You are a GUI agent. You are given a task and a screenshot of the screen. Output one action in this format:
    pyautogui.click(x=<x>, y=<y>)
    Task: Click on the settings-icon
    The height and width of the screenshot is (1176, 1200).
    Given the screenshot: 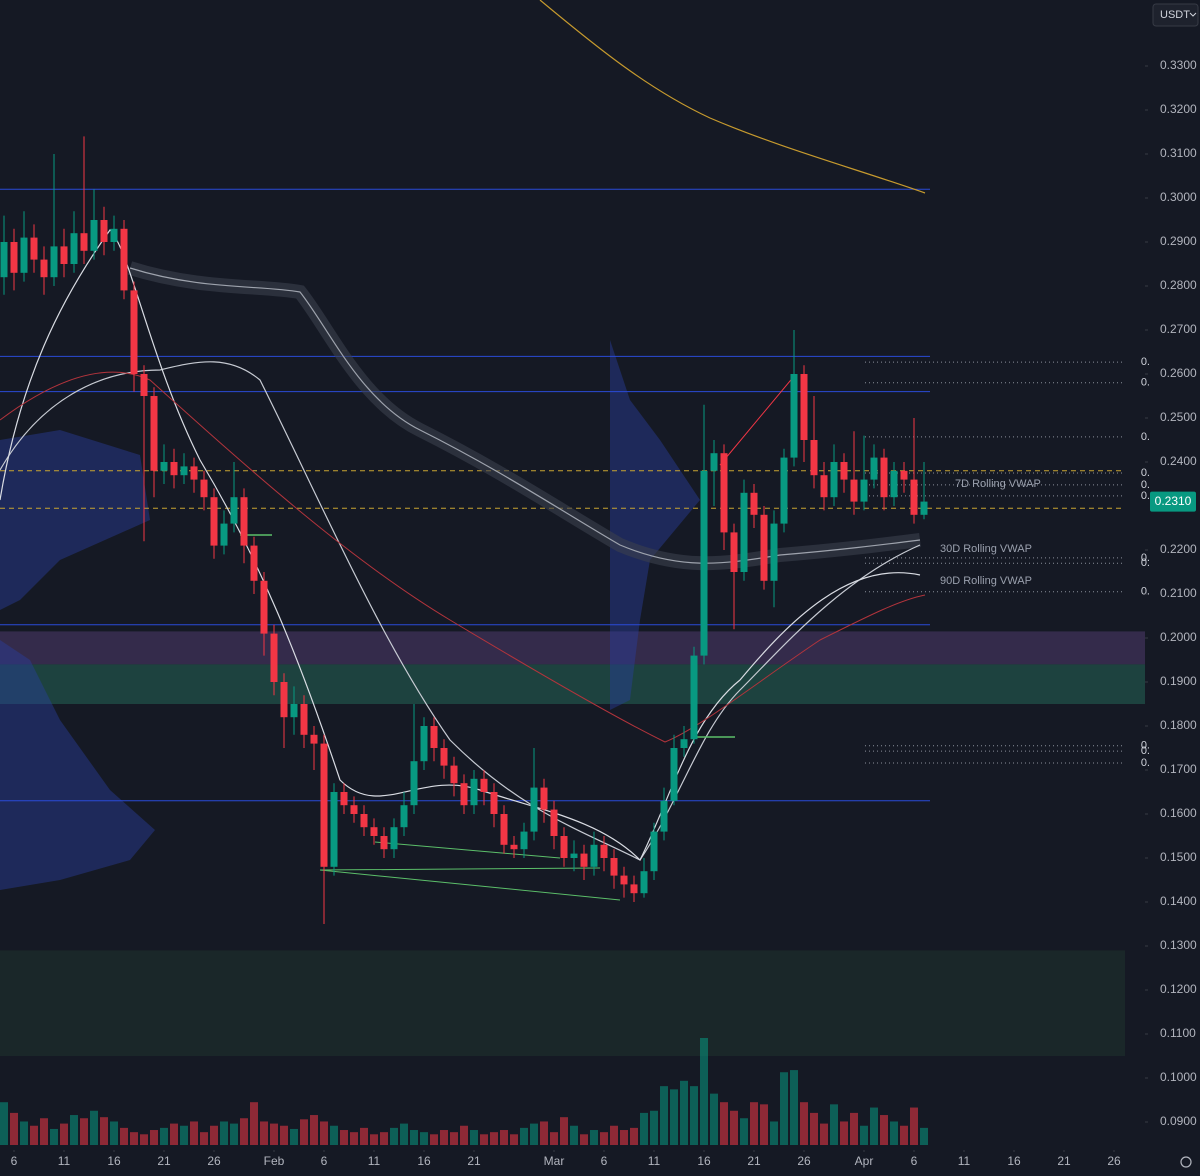 What is the action you would take?
    pyautogui.click(x=1186, y=1162)
    